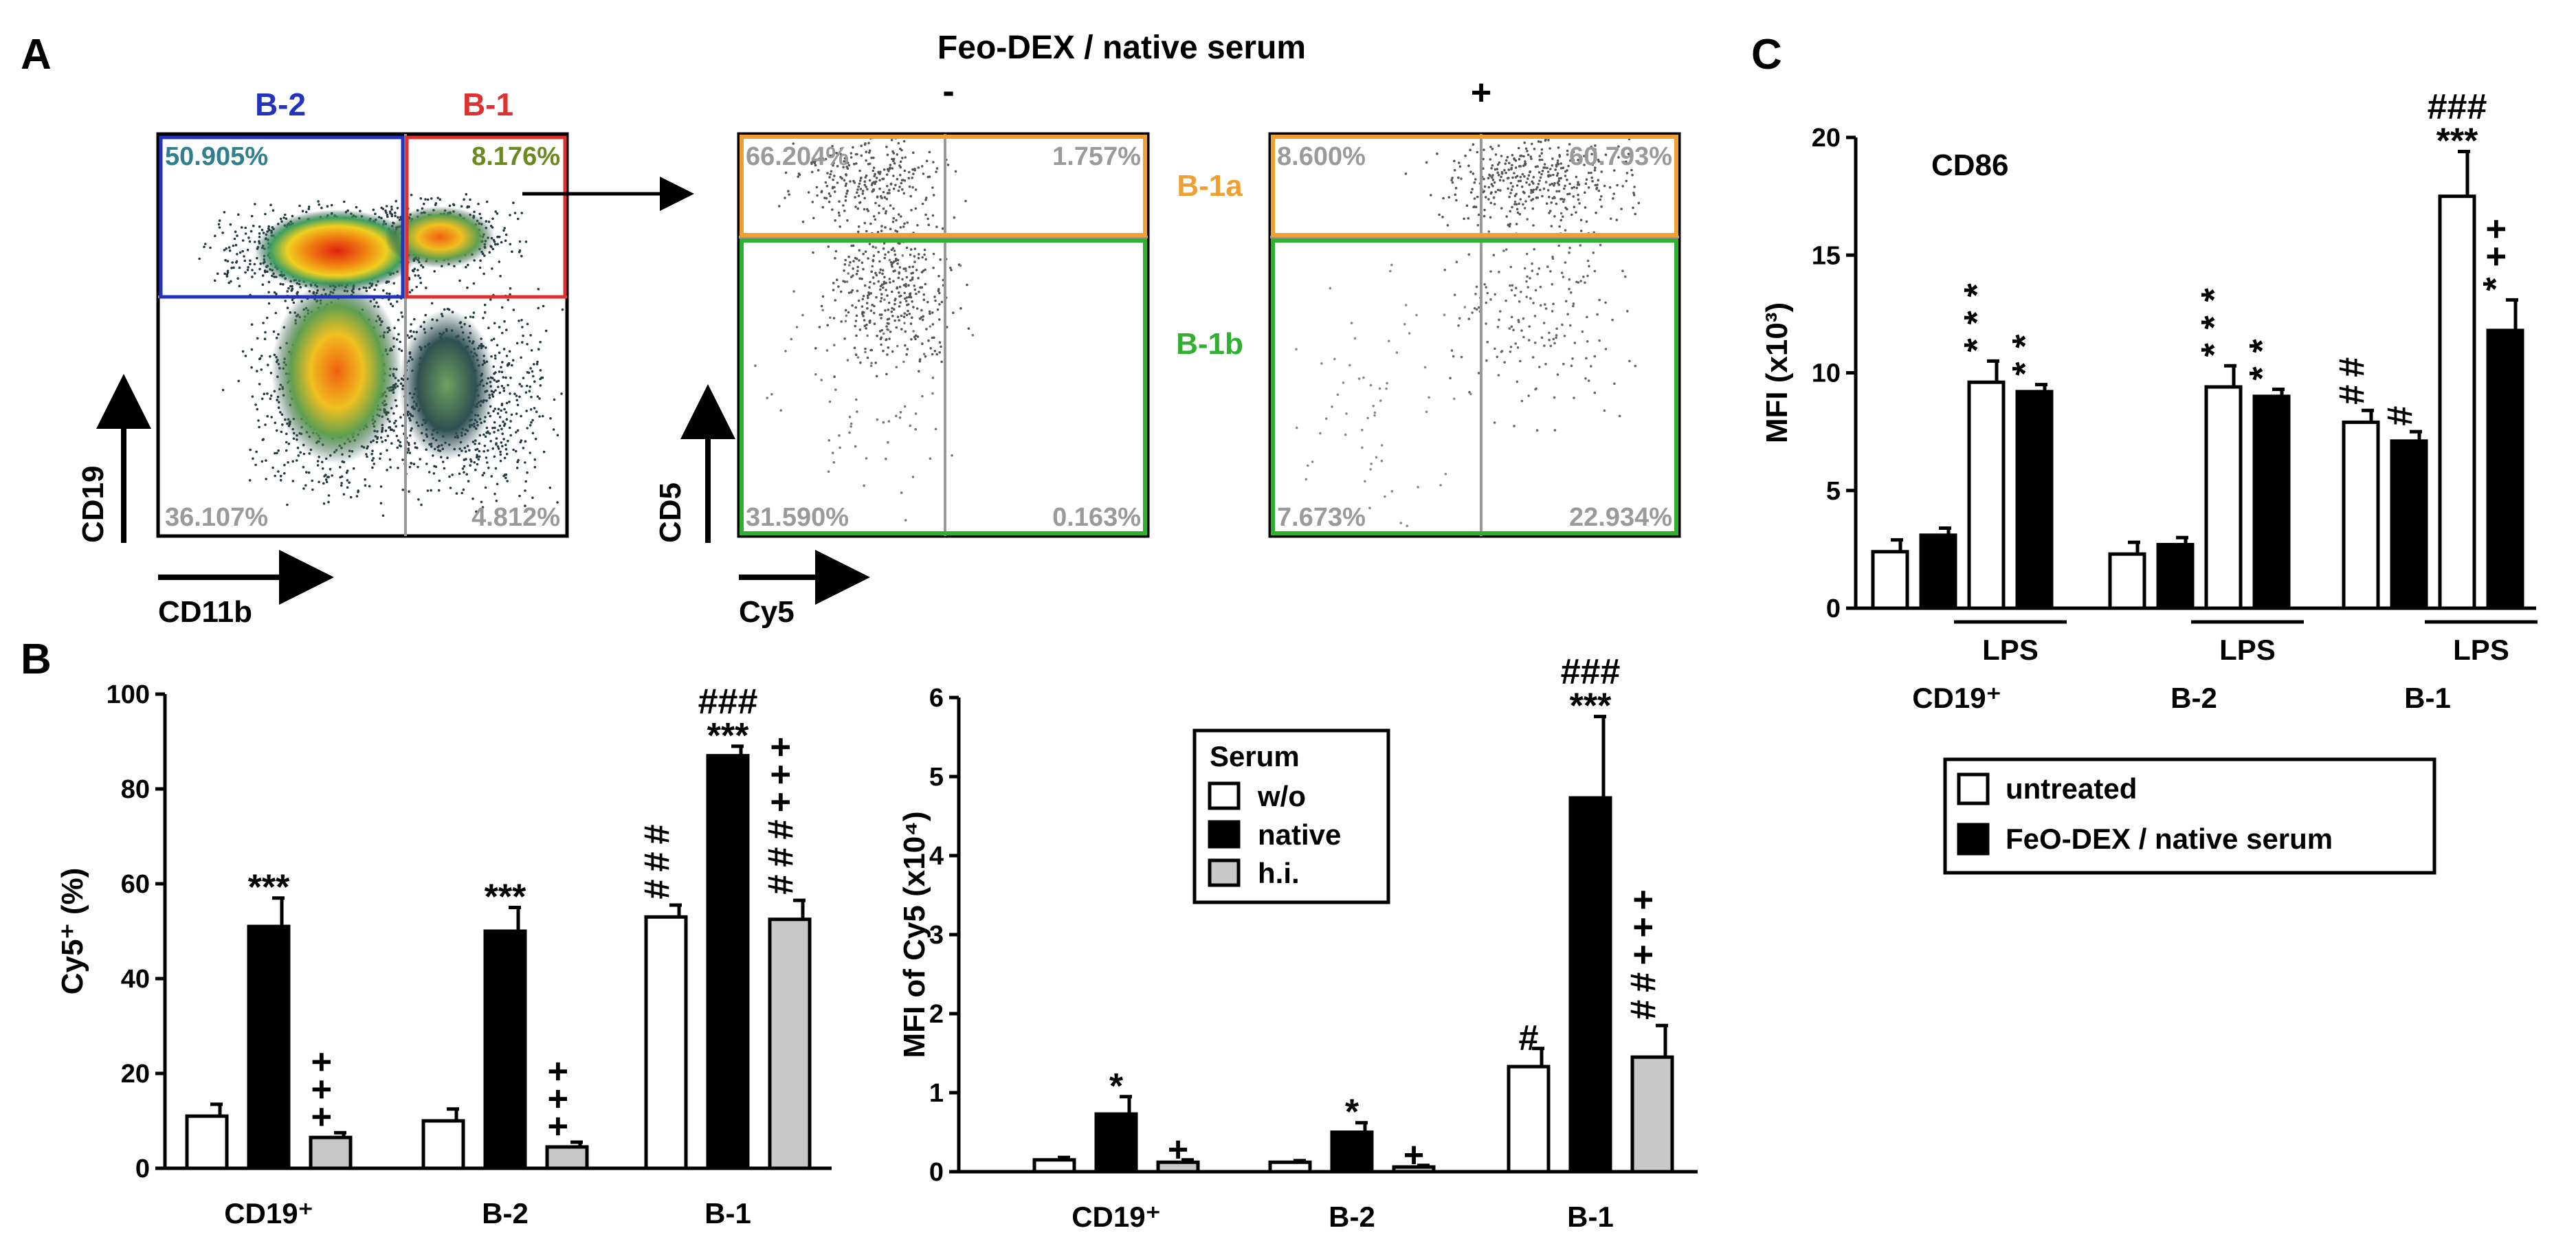 The image size is (2576, 1248). What do you see at coordinates (727, 1213) in the screenshot?
I see `category-label: B-1` at bounding box center [727, 1213].